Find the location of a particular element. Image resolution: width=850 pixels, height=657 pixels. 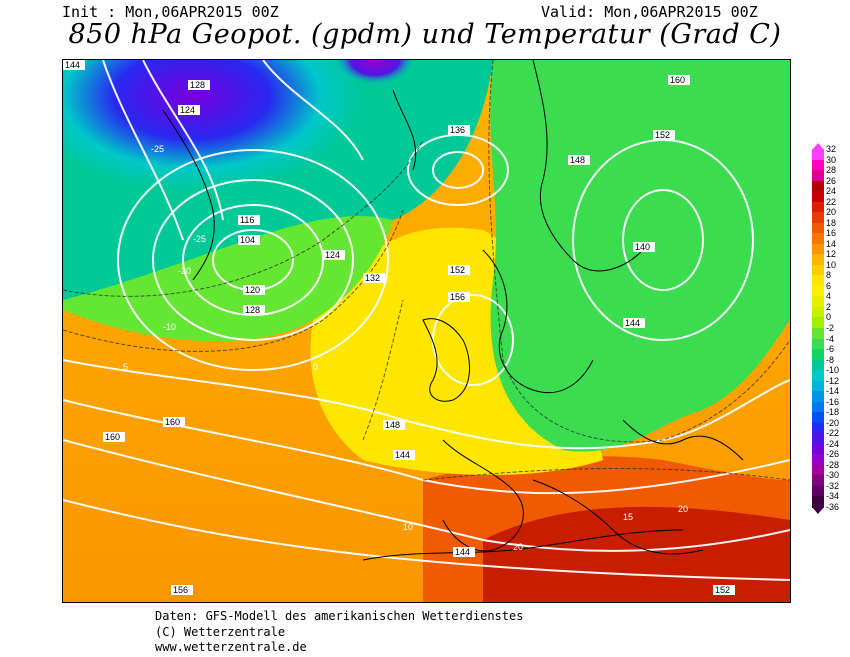

label-geopot-152: 152 is located at coordinates (457, 270).